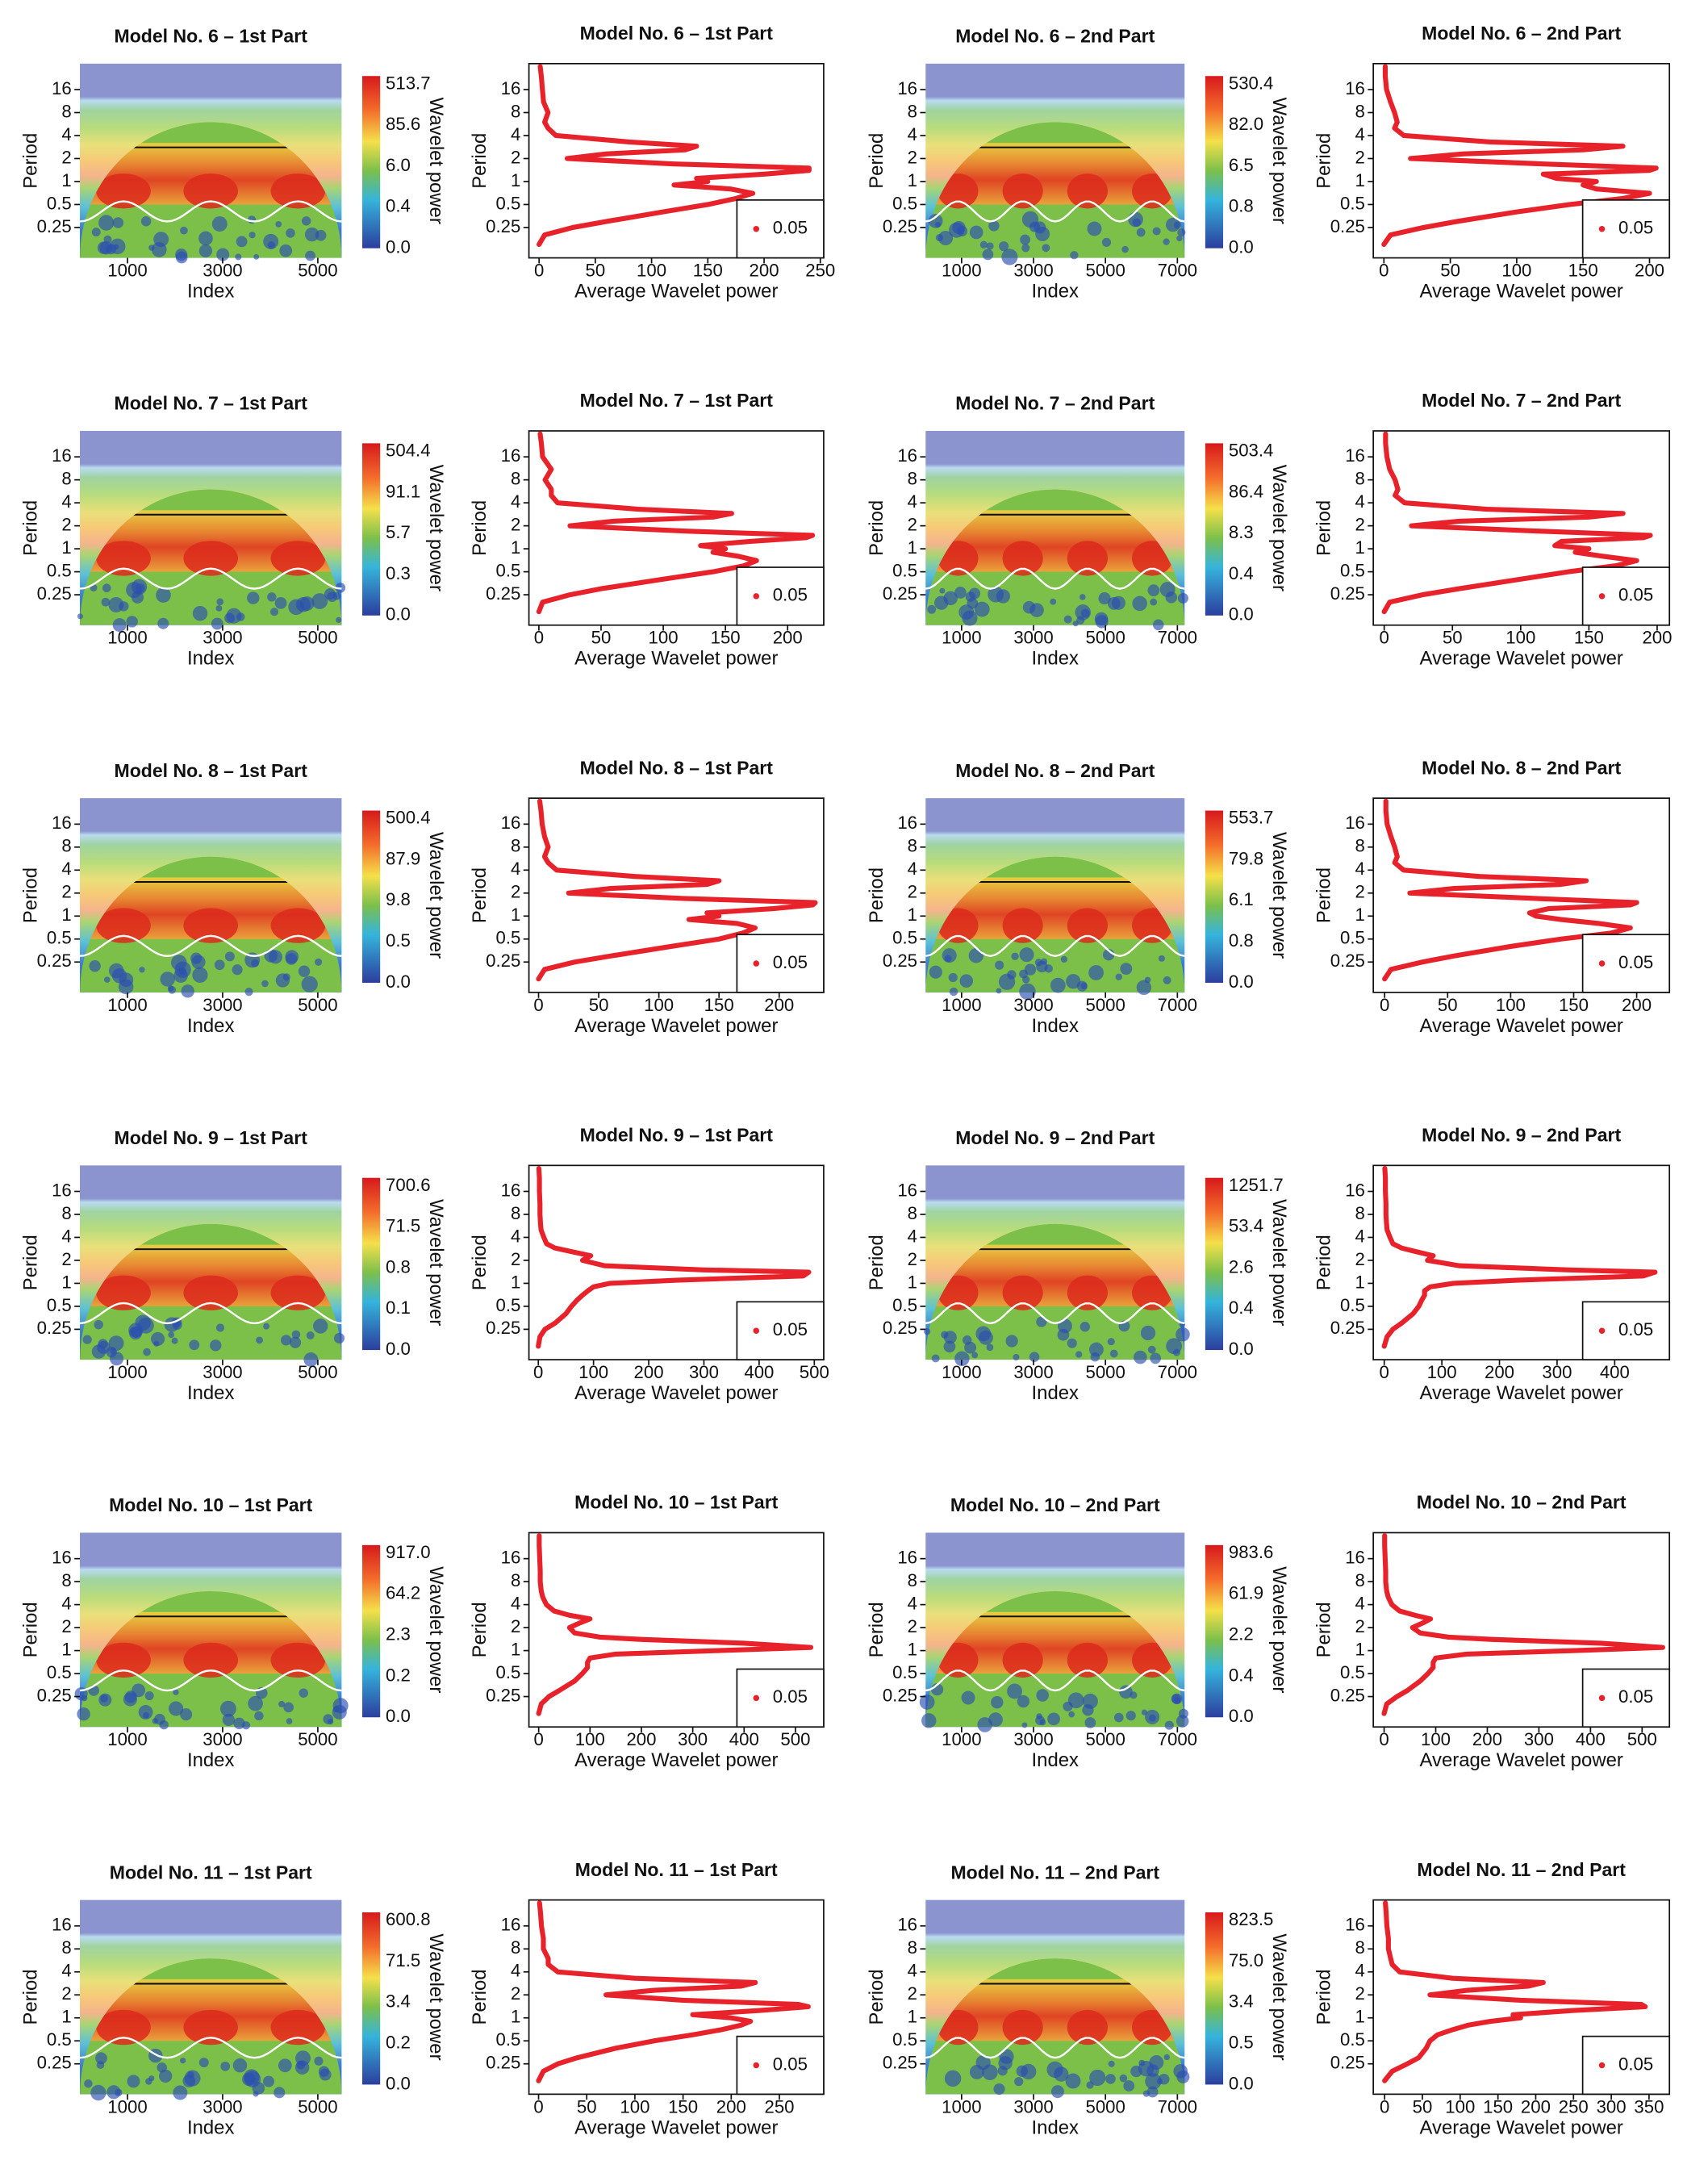 The image size is (1708, 2173). I want to click on x-axis-label: Average Wavelet power, so click(676, 292).